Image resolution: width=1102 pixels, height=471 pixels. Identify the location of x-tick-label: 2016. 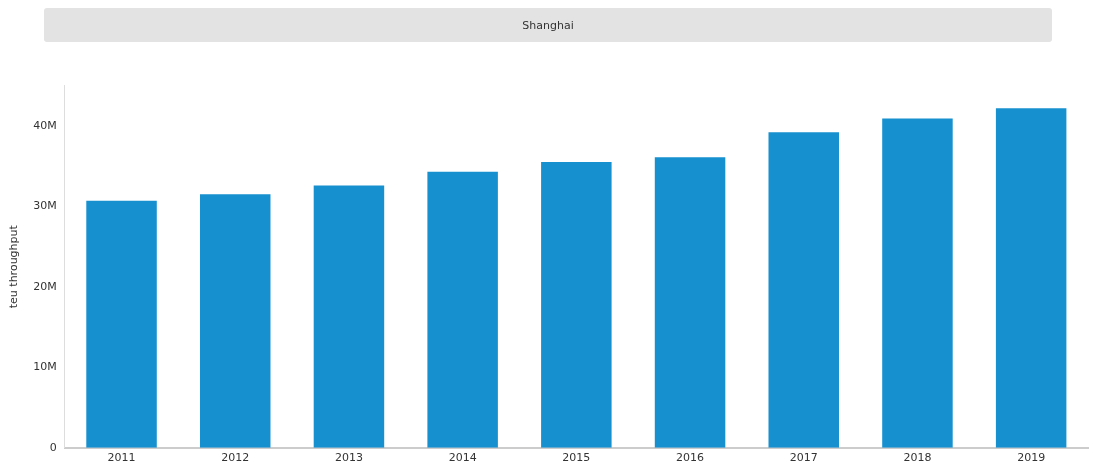
(690, 458).